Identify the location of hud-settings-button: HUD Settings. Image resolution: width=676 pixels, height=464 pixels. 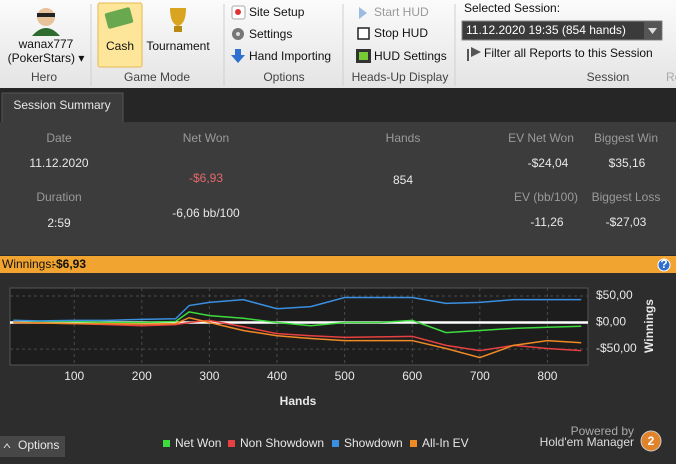
(401, 56).